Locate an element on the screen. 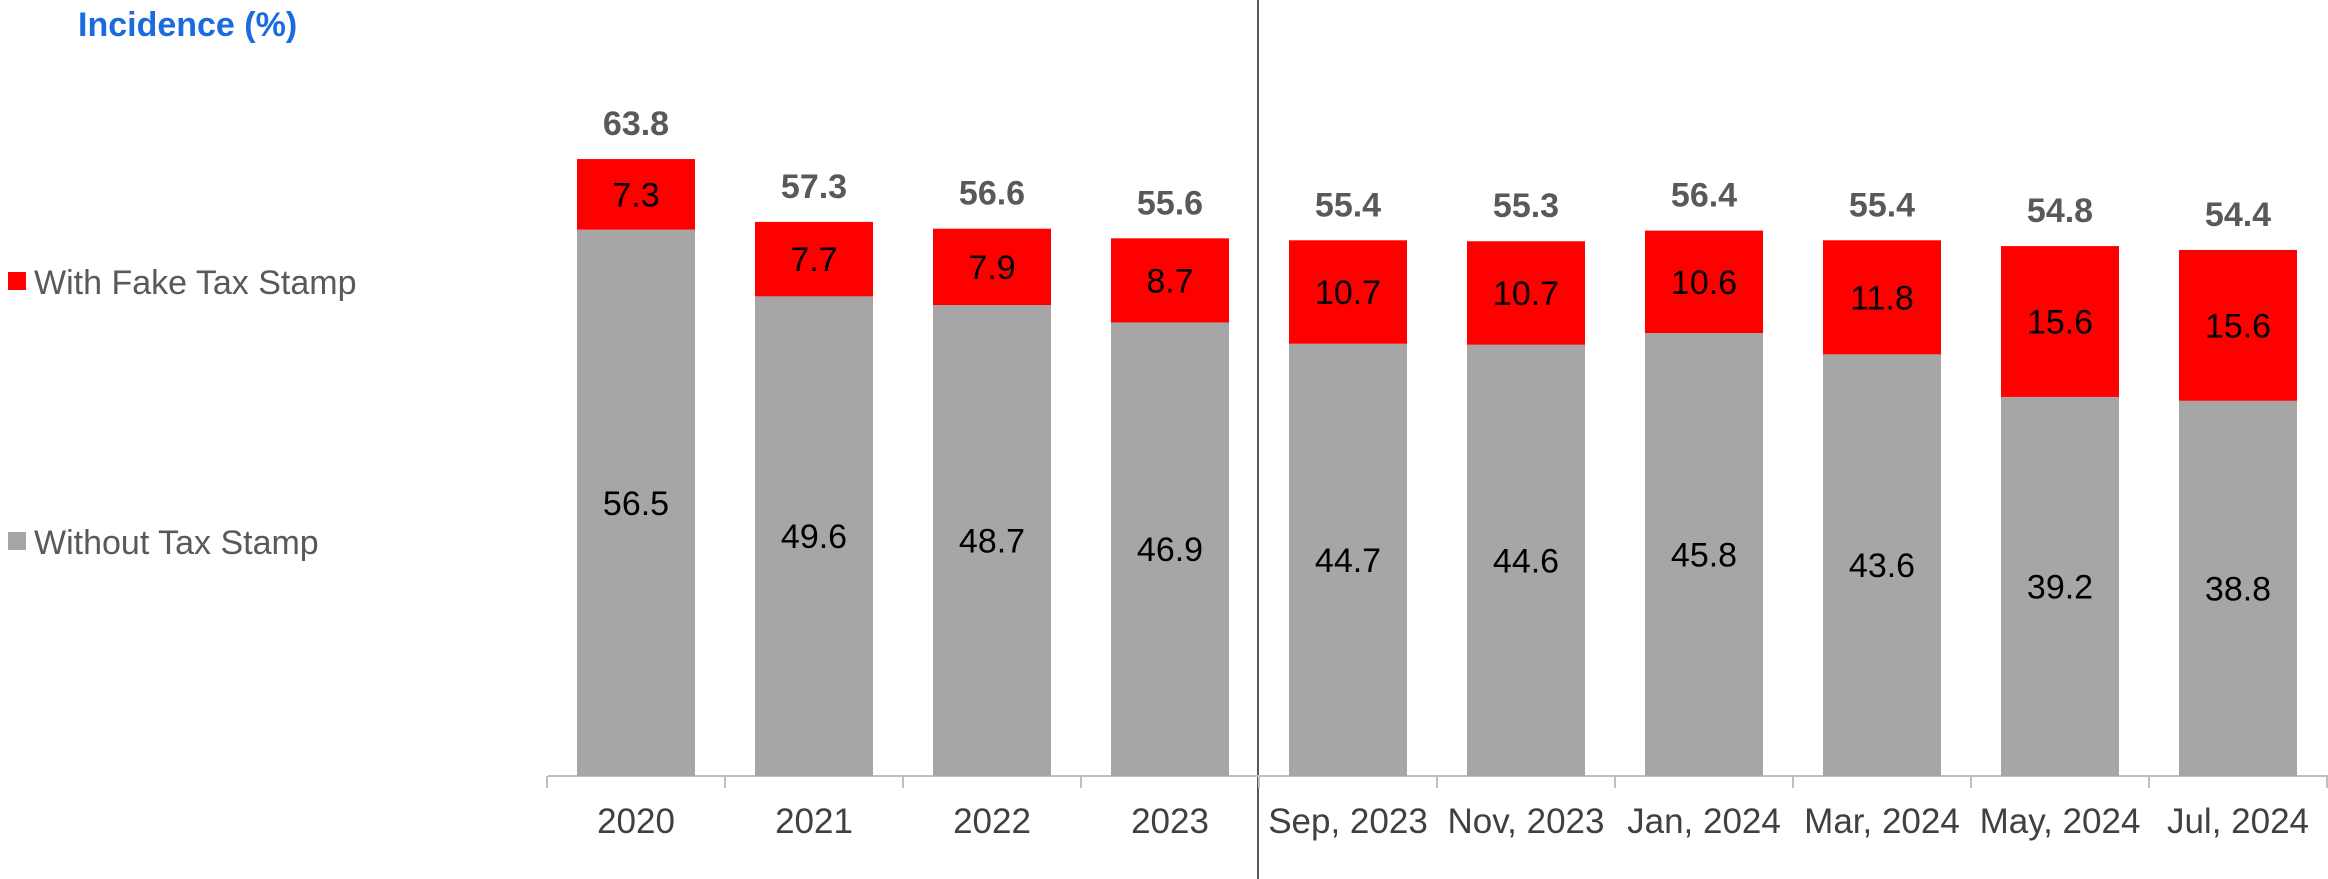  x-tick-label: 2020 is located at coordinates (636, 821).